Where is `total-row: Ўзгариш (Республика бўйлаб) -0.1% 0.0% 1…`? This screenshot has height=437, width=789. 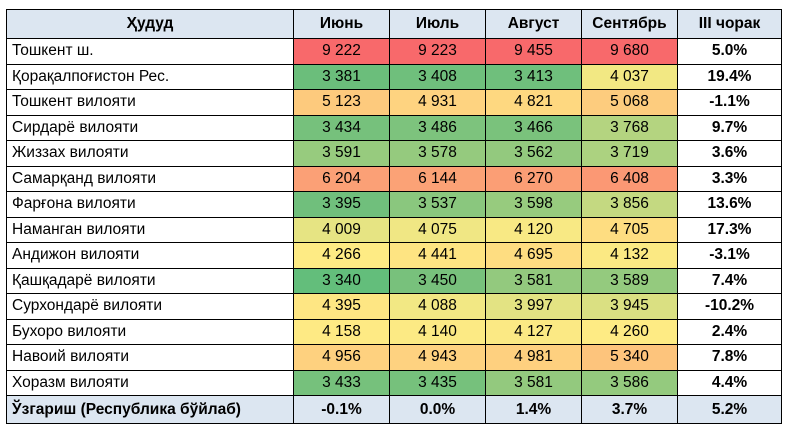
total-row: Ўзгариш (Республика бўйлаб) -0.1% 0.0% 1… is located at coordinates (394, 409).